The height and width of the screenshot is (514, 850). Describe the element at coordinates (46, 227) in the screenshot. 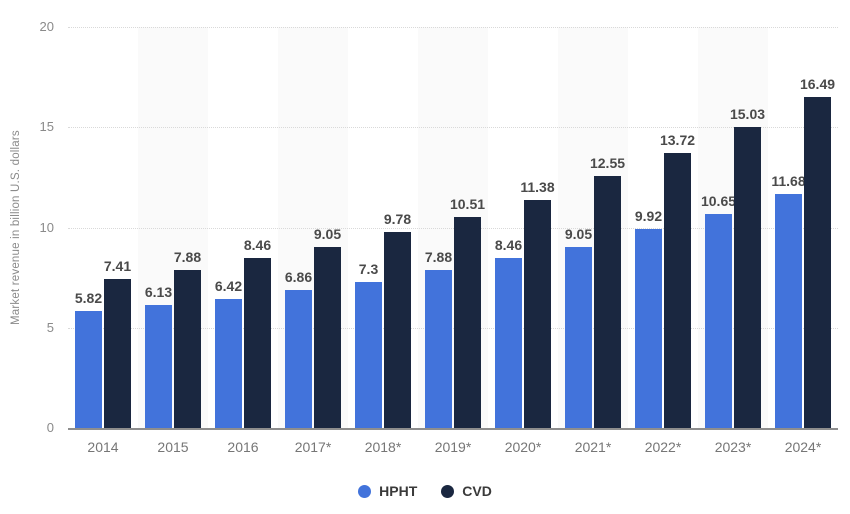

I see `y-axis-tick-label: 10` at that location.